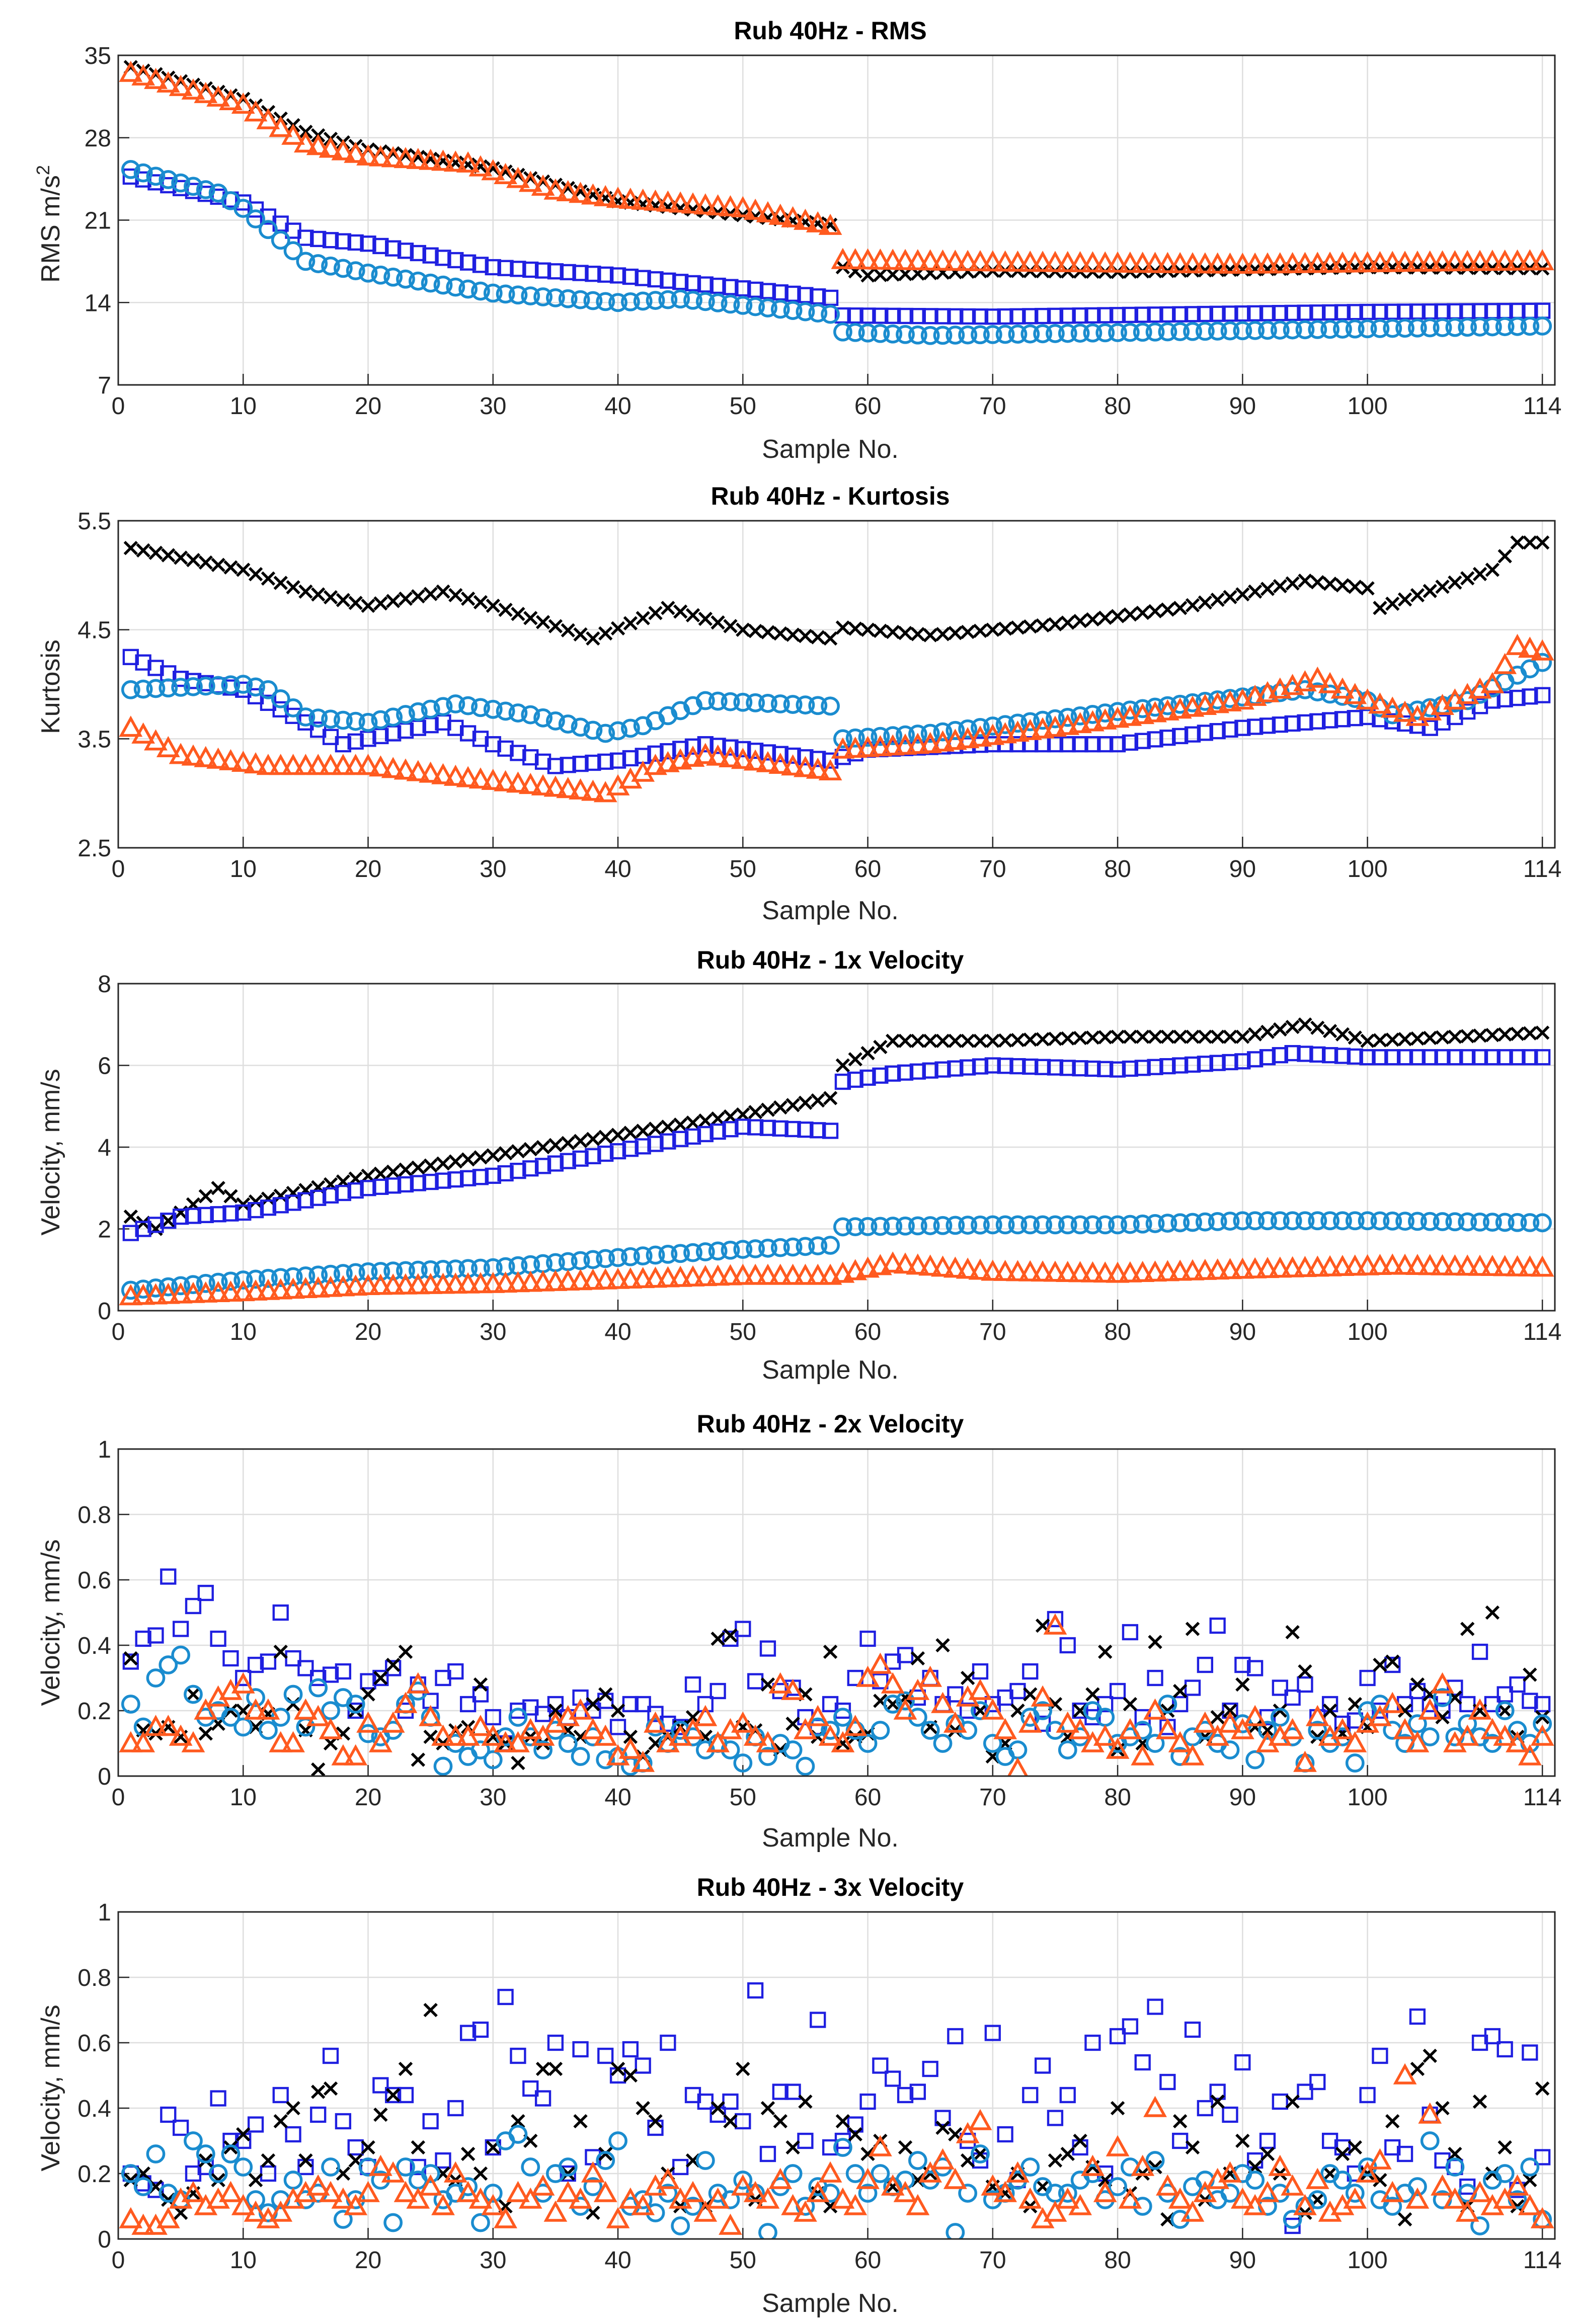 The image size is (1577, 2324). What do you see at coordinates (1242, 1332) in the screenshot?
I see `x-tick-label: 90` at bounding box center [1242, 1332].